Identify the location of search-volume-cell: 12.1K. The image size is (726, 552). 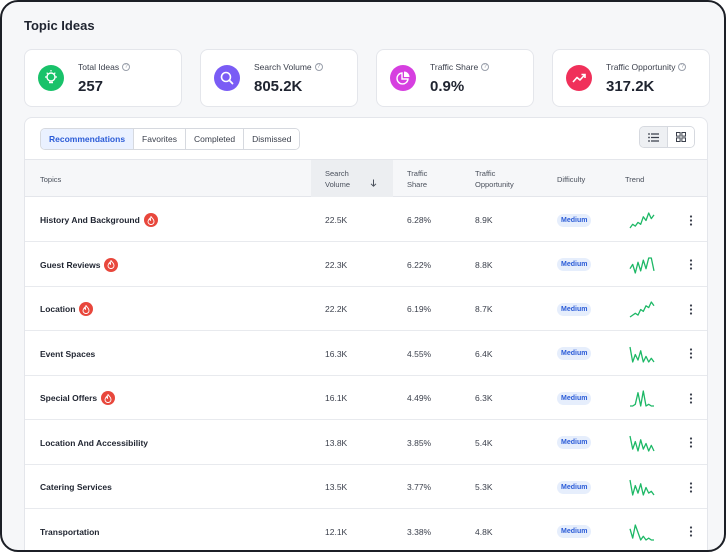
(336, 531).